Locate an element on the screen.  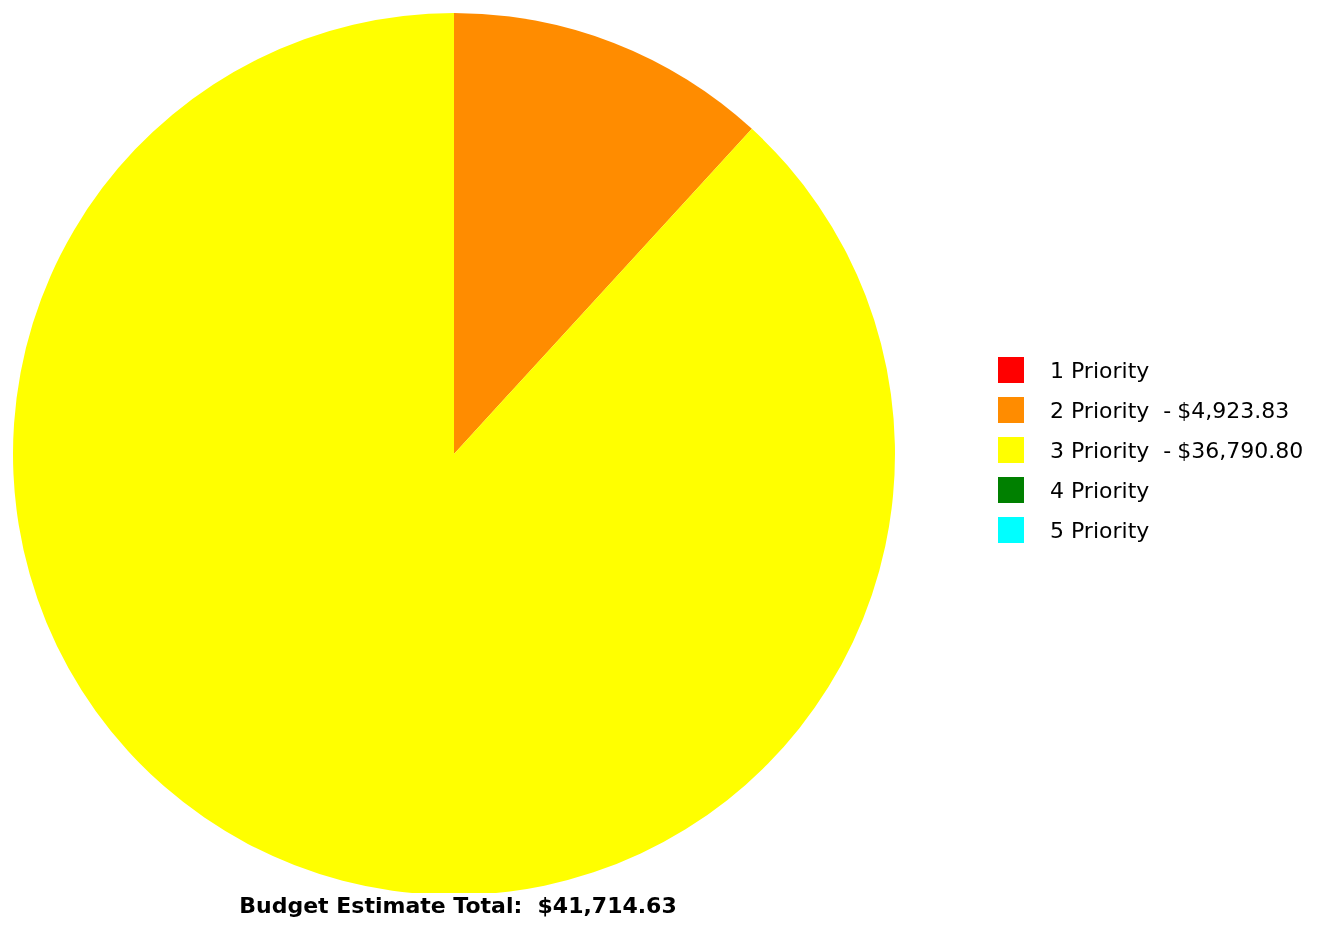
legend-label: 1 Priority is located at coordinates (1100, 370).